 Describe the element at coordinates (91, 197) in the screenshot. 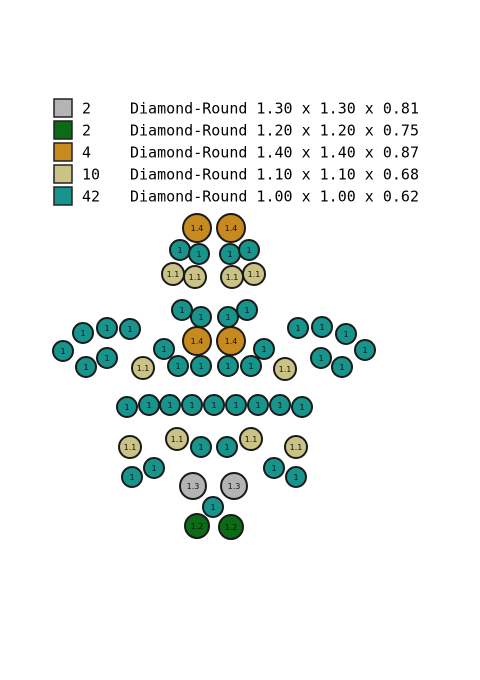

I see `legend-count: 42` at that location.